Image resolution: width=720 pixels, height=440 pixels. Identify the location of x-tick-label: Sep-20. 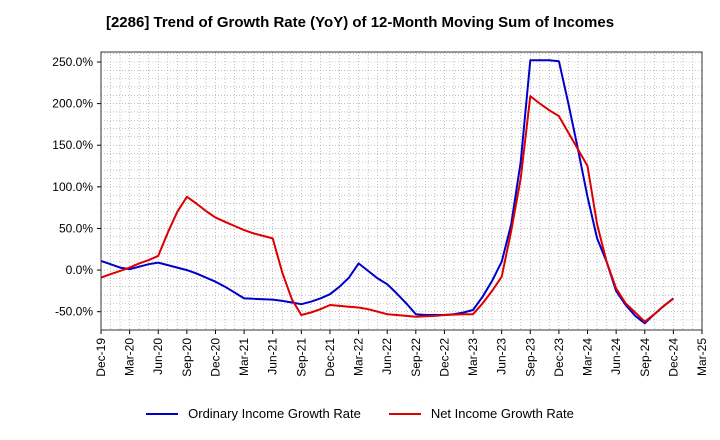
(187, 357).